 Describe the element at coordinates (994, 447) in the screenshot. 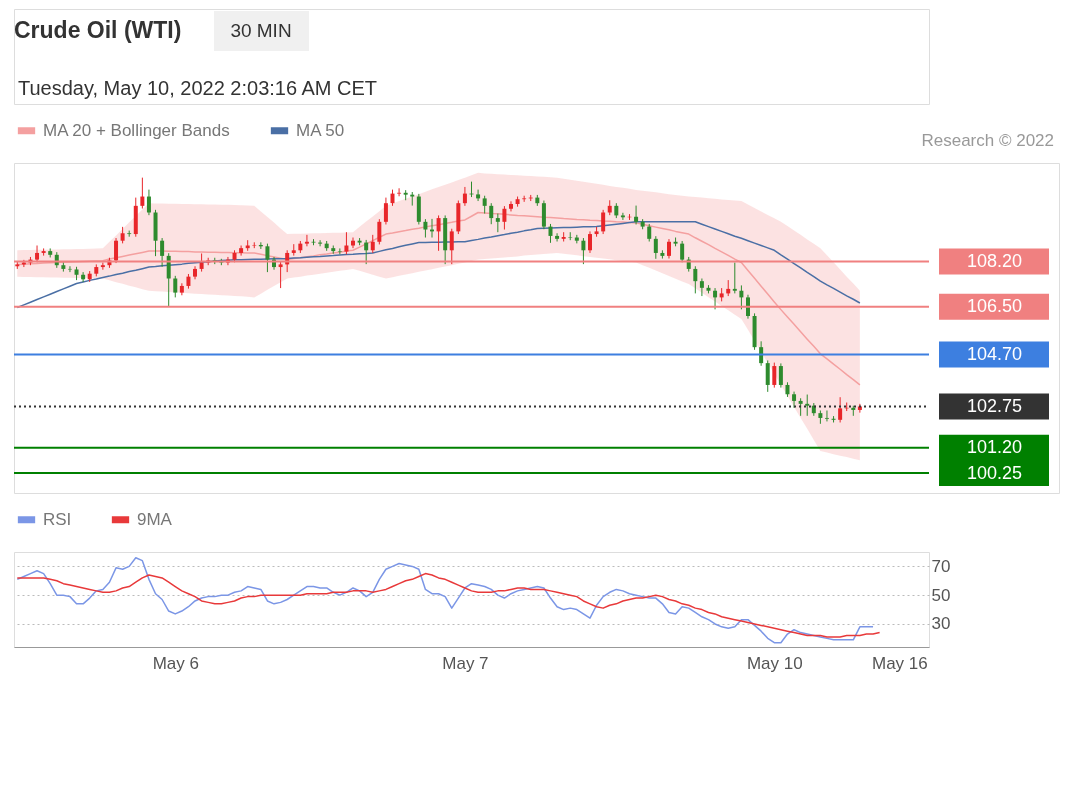

I see `y-tick-label: 101.20` at that location.